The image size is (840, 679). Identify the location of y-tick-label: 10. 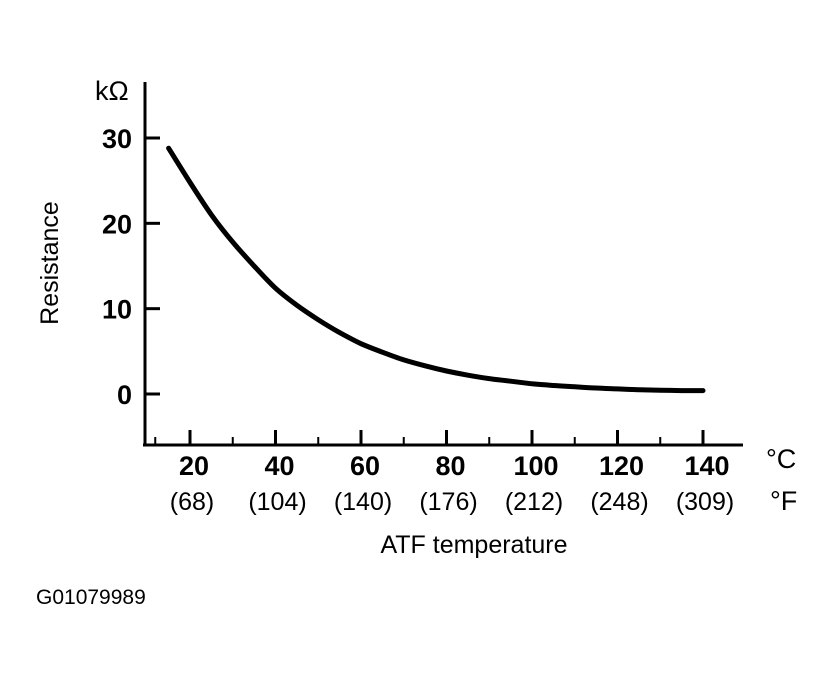
(117, 310).